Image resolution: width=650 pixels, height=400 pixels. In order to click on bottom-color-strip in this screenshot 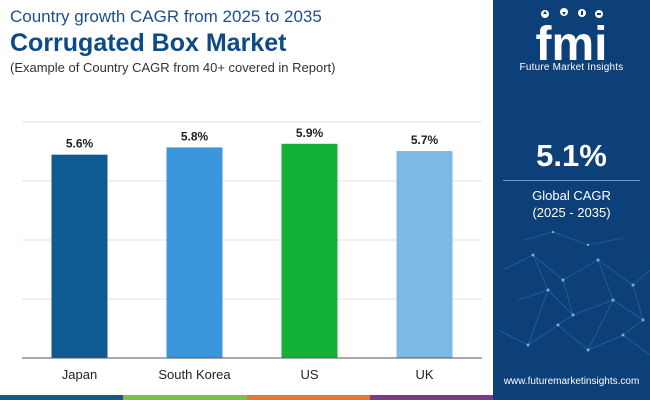, I will do `click(246, 397)`.